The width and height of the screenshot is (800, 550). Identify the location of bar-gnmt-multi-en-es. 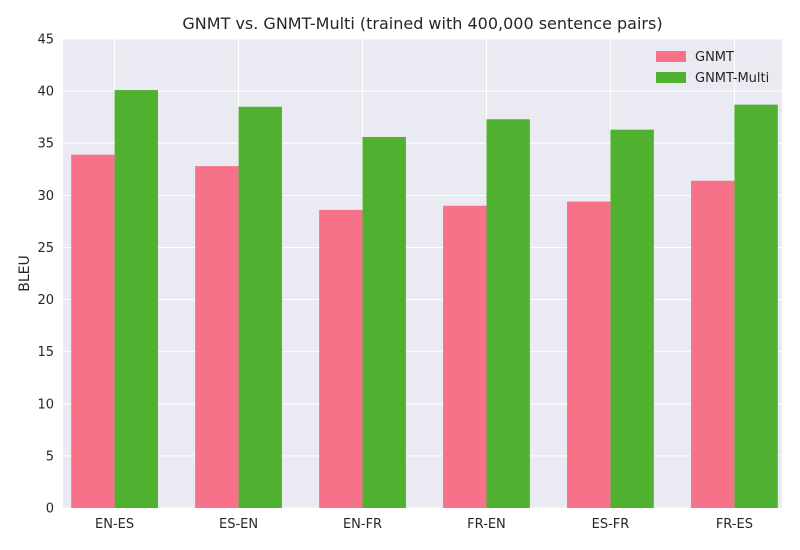
(136, 299).